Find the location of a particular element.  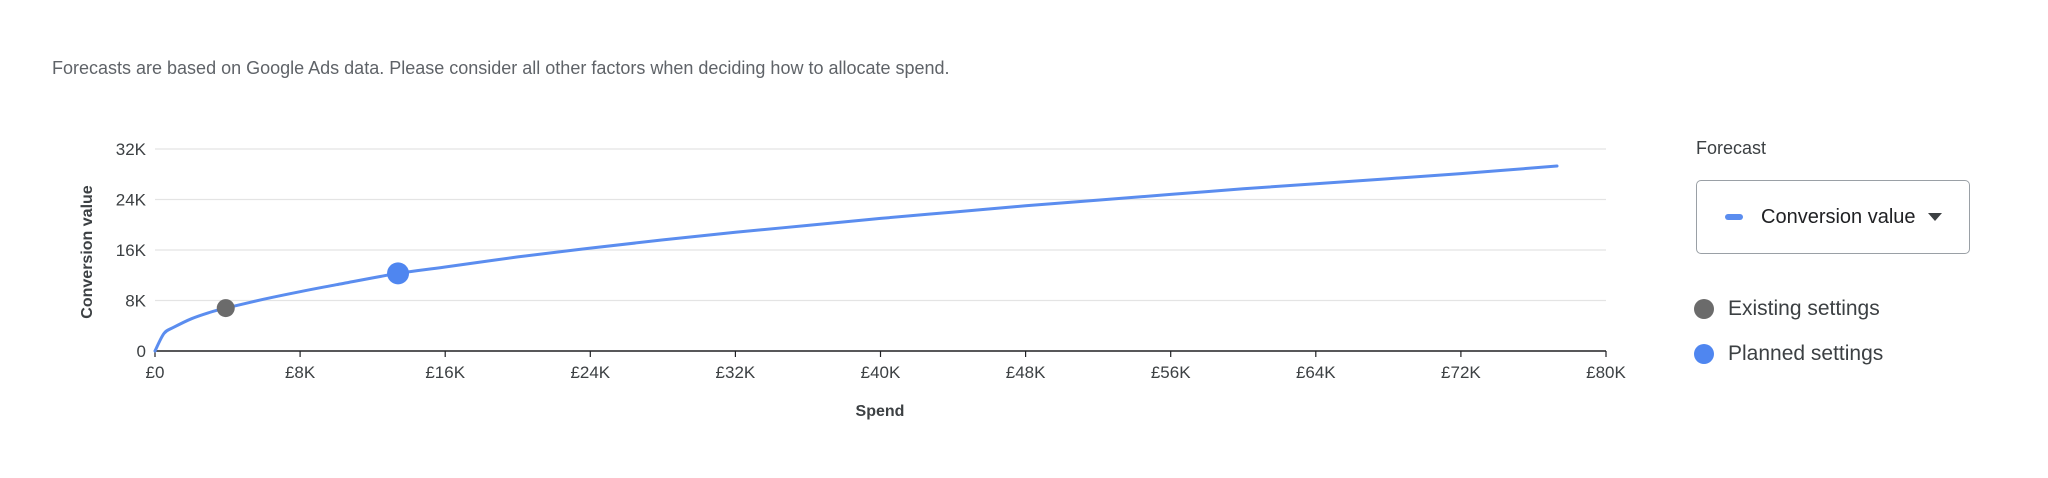

y-axis-label: Conversion value is located at coordinates (87, 251).